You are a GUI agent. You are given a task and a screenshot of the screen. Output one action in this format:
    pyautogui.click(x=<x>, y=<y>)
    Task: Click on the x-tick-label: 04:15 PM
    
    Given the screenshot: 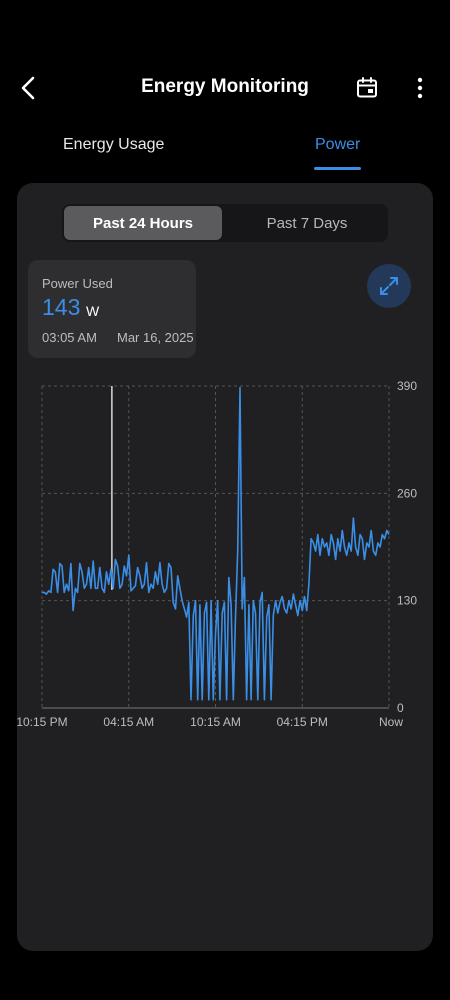 What is the action you would take?
    pyautogui.click(x=302, y=722)
    